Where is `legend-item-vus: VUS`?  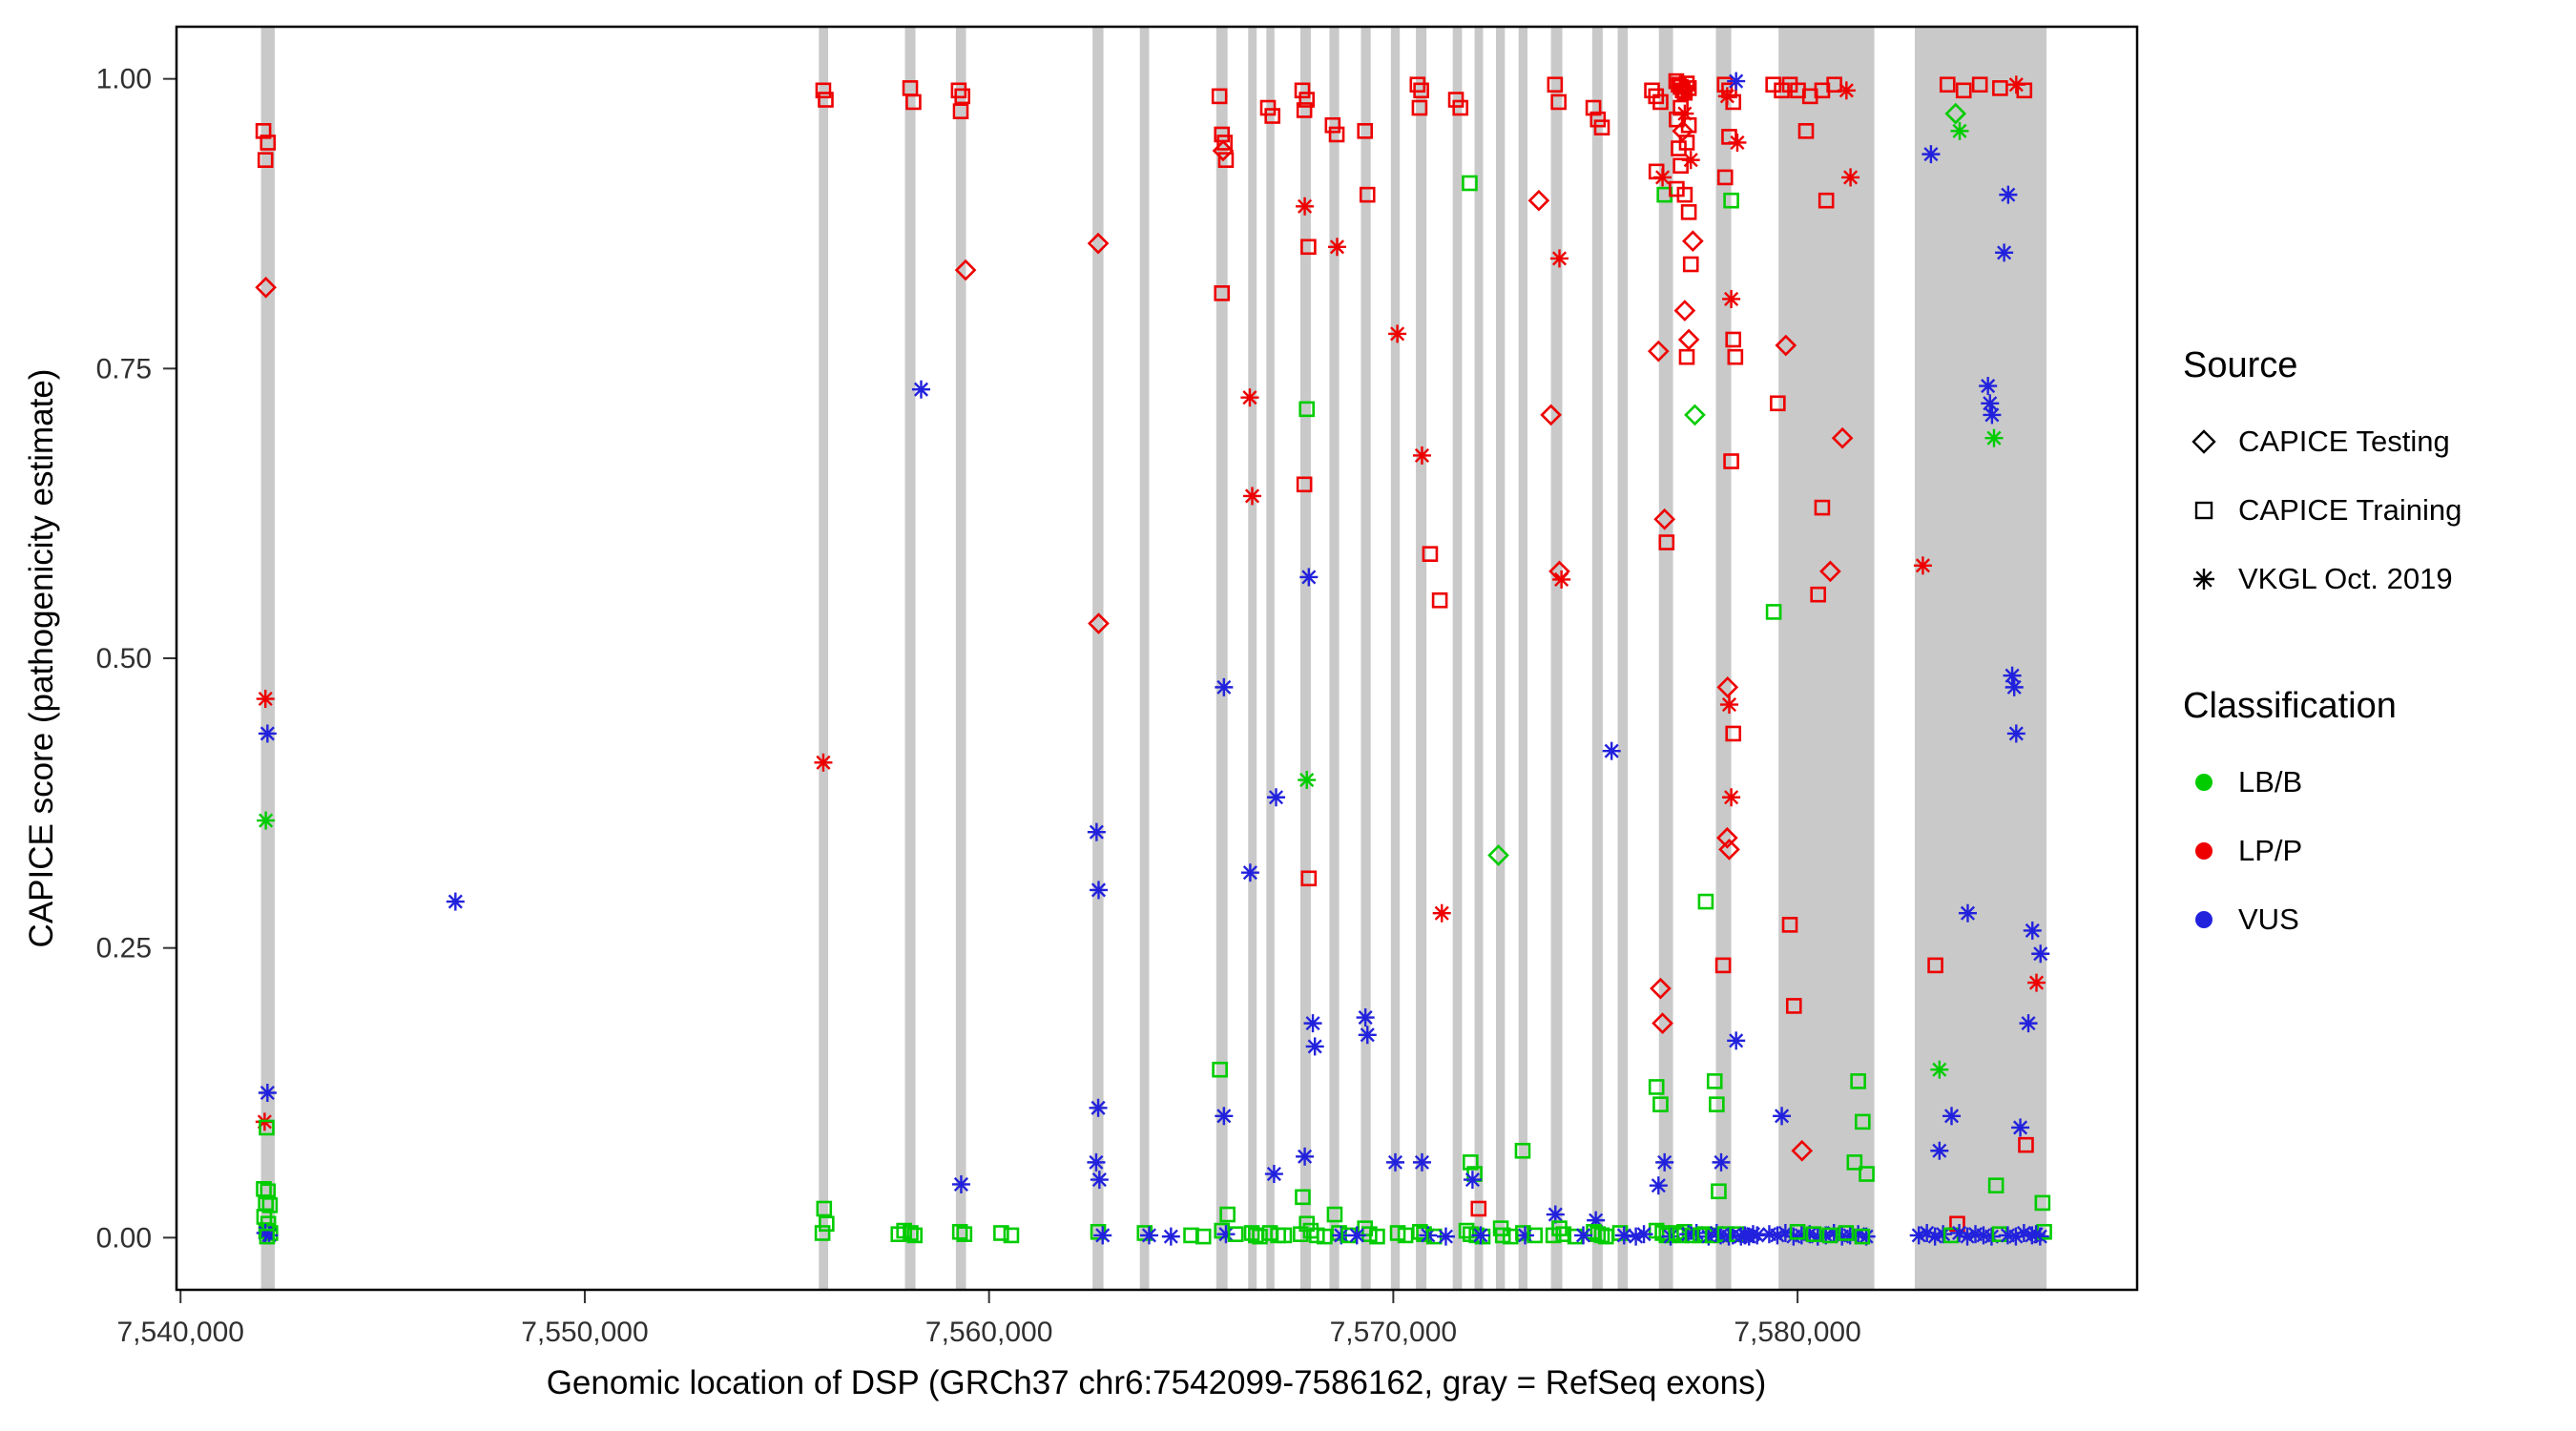 legend-item-vus: VUS is located at coordinates (2322, 919).